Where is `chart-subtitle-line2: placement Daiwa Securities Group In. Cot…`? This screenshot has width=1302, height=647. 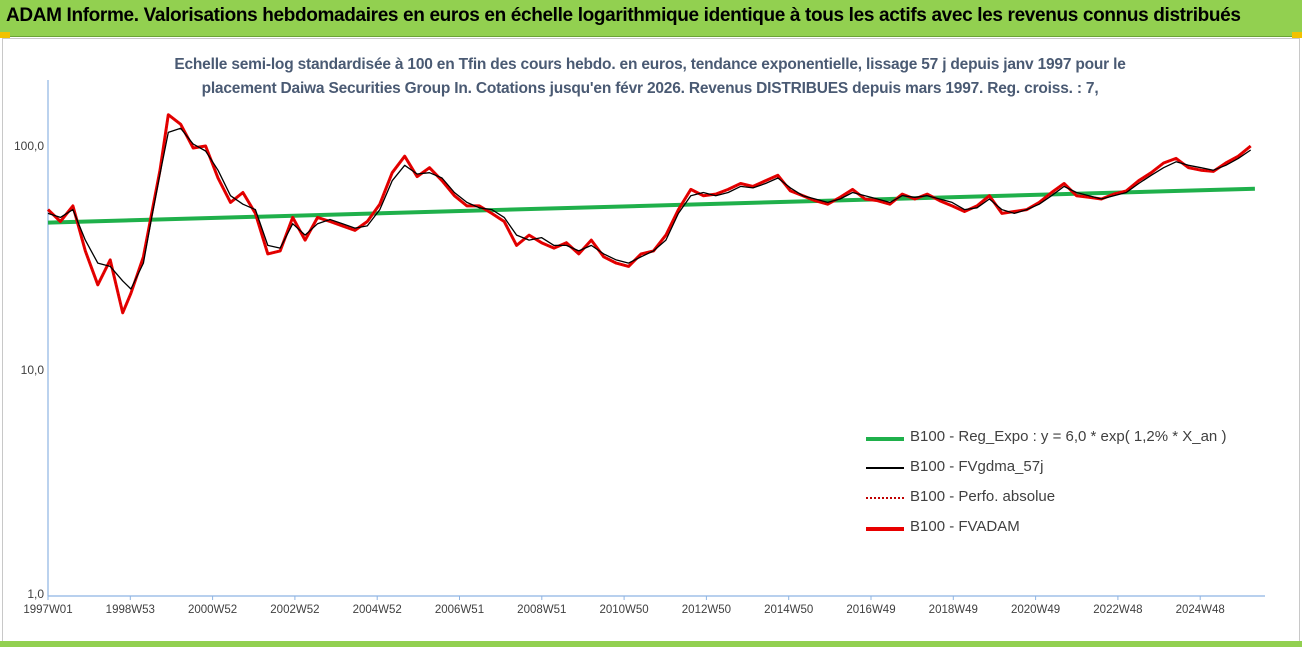
chart-subtitle-line2: placement Daiwa Securities Group In. Cot… is located at coordinates (650, 88).